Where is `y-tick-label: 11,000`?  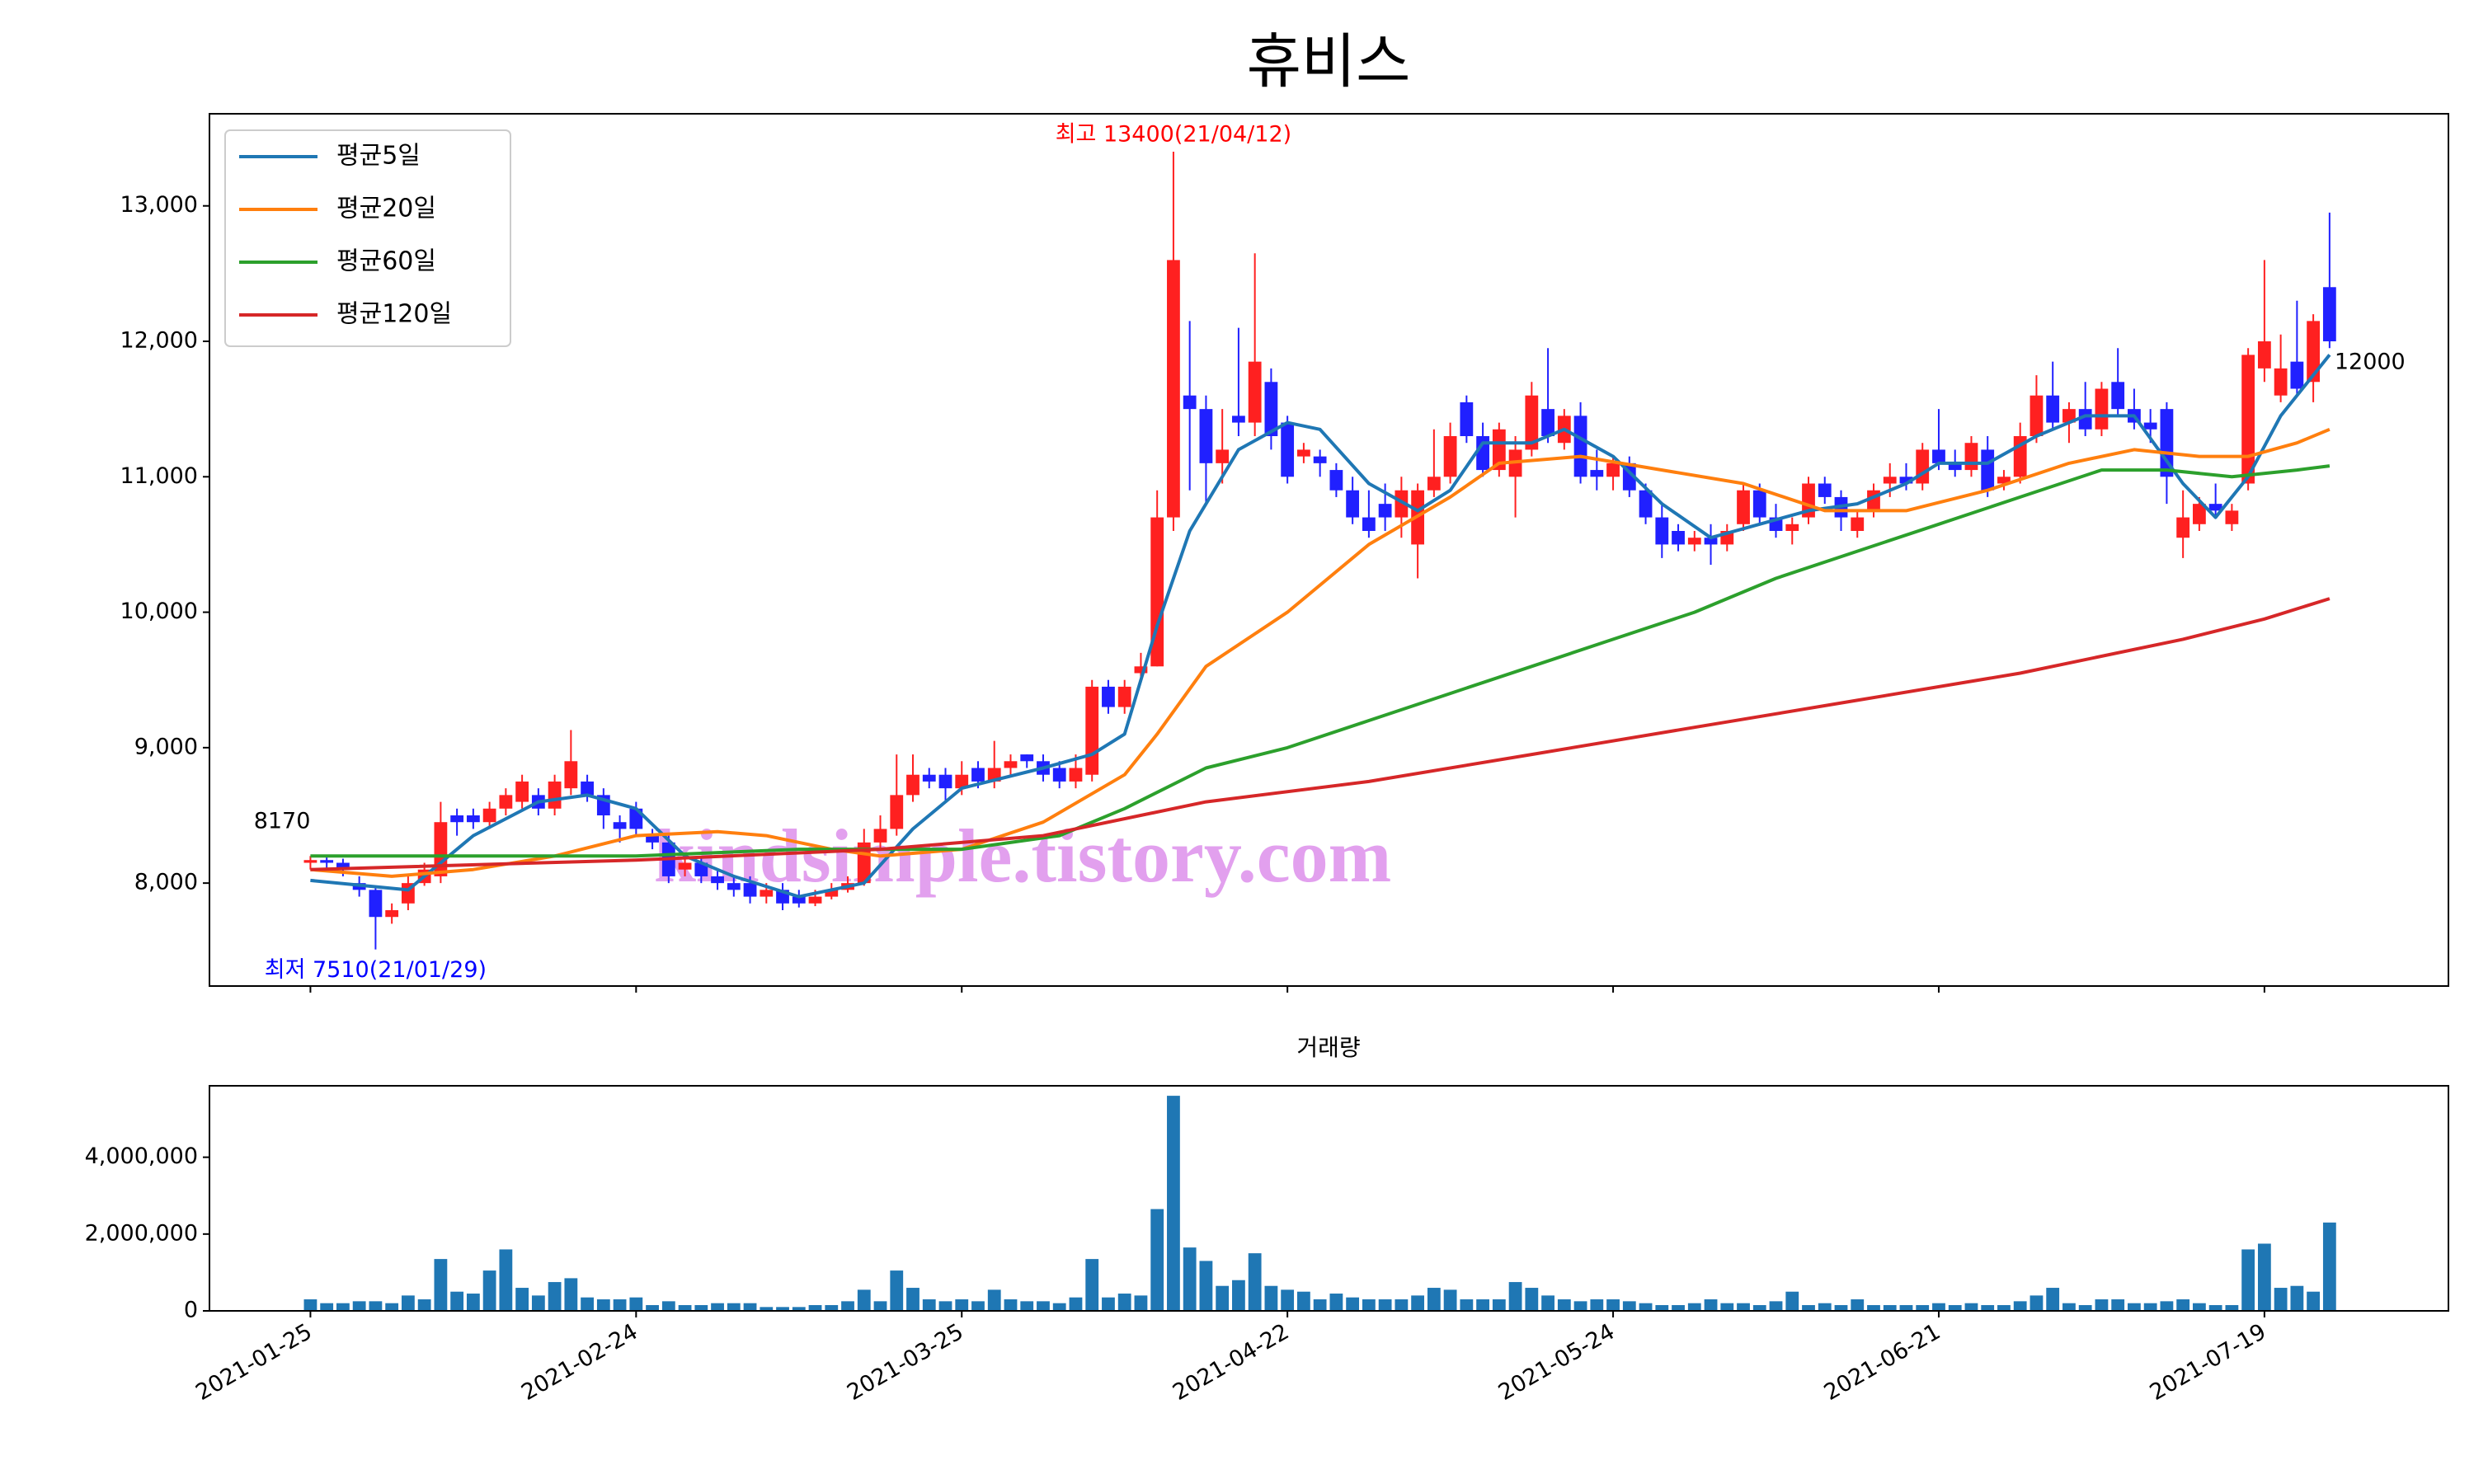 y-tick-label: 11,000 is located at coordinates (159, 476).